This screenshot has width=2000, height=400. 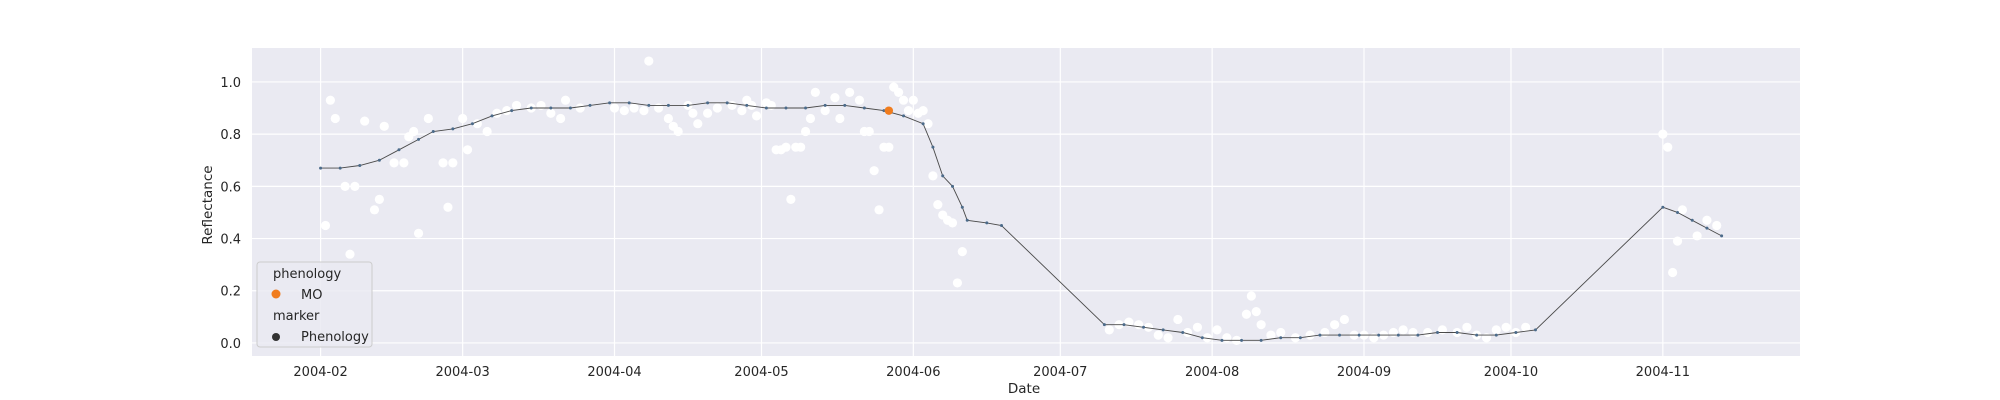 What do you see at coordinates (761, 372) in the screenshot?
I see `x-tick-label: 2004-05` at bounding box center [761, 372].